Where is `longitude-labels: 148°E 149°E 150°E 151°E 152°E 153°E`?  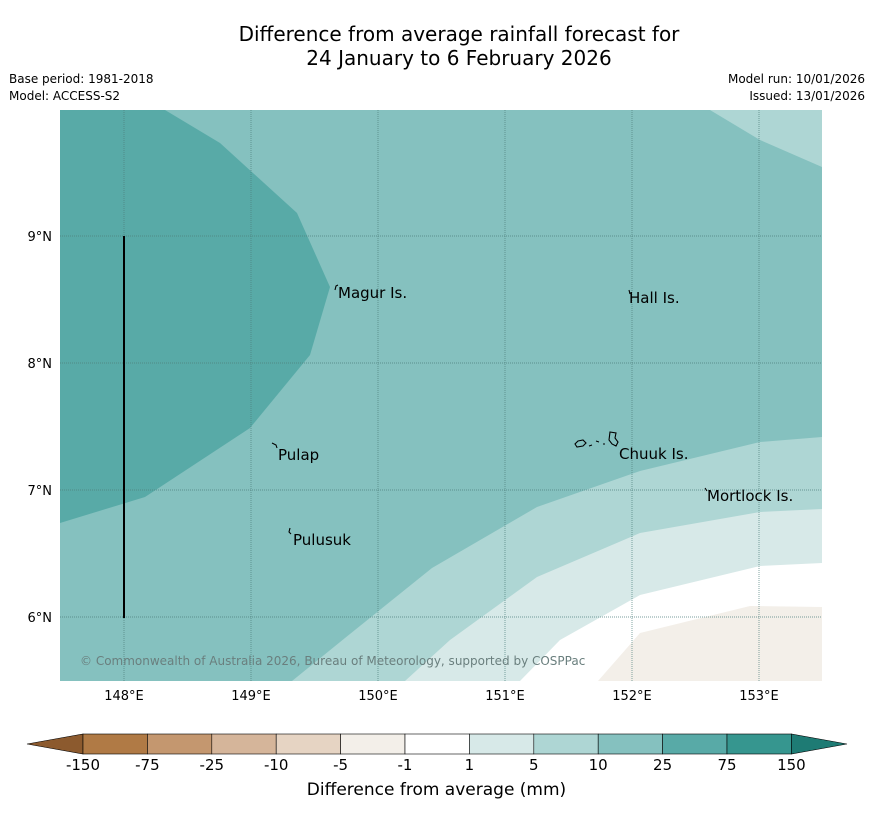
longitude-labels: 148°E 149°E 150°E 151°E 152°E 153°E is located at coordinates (441, 696).